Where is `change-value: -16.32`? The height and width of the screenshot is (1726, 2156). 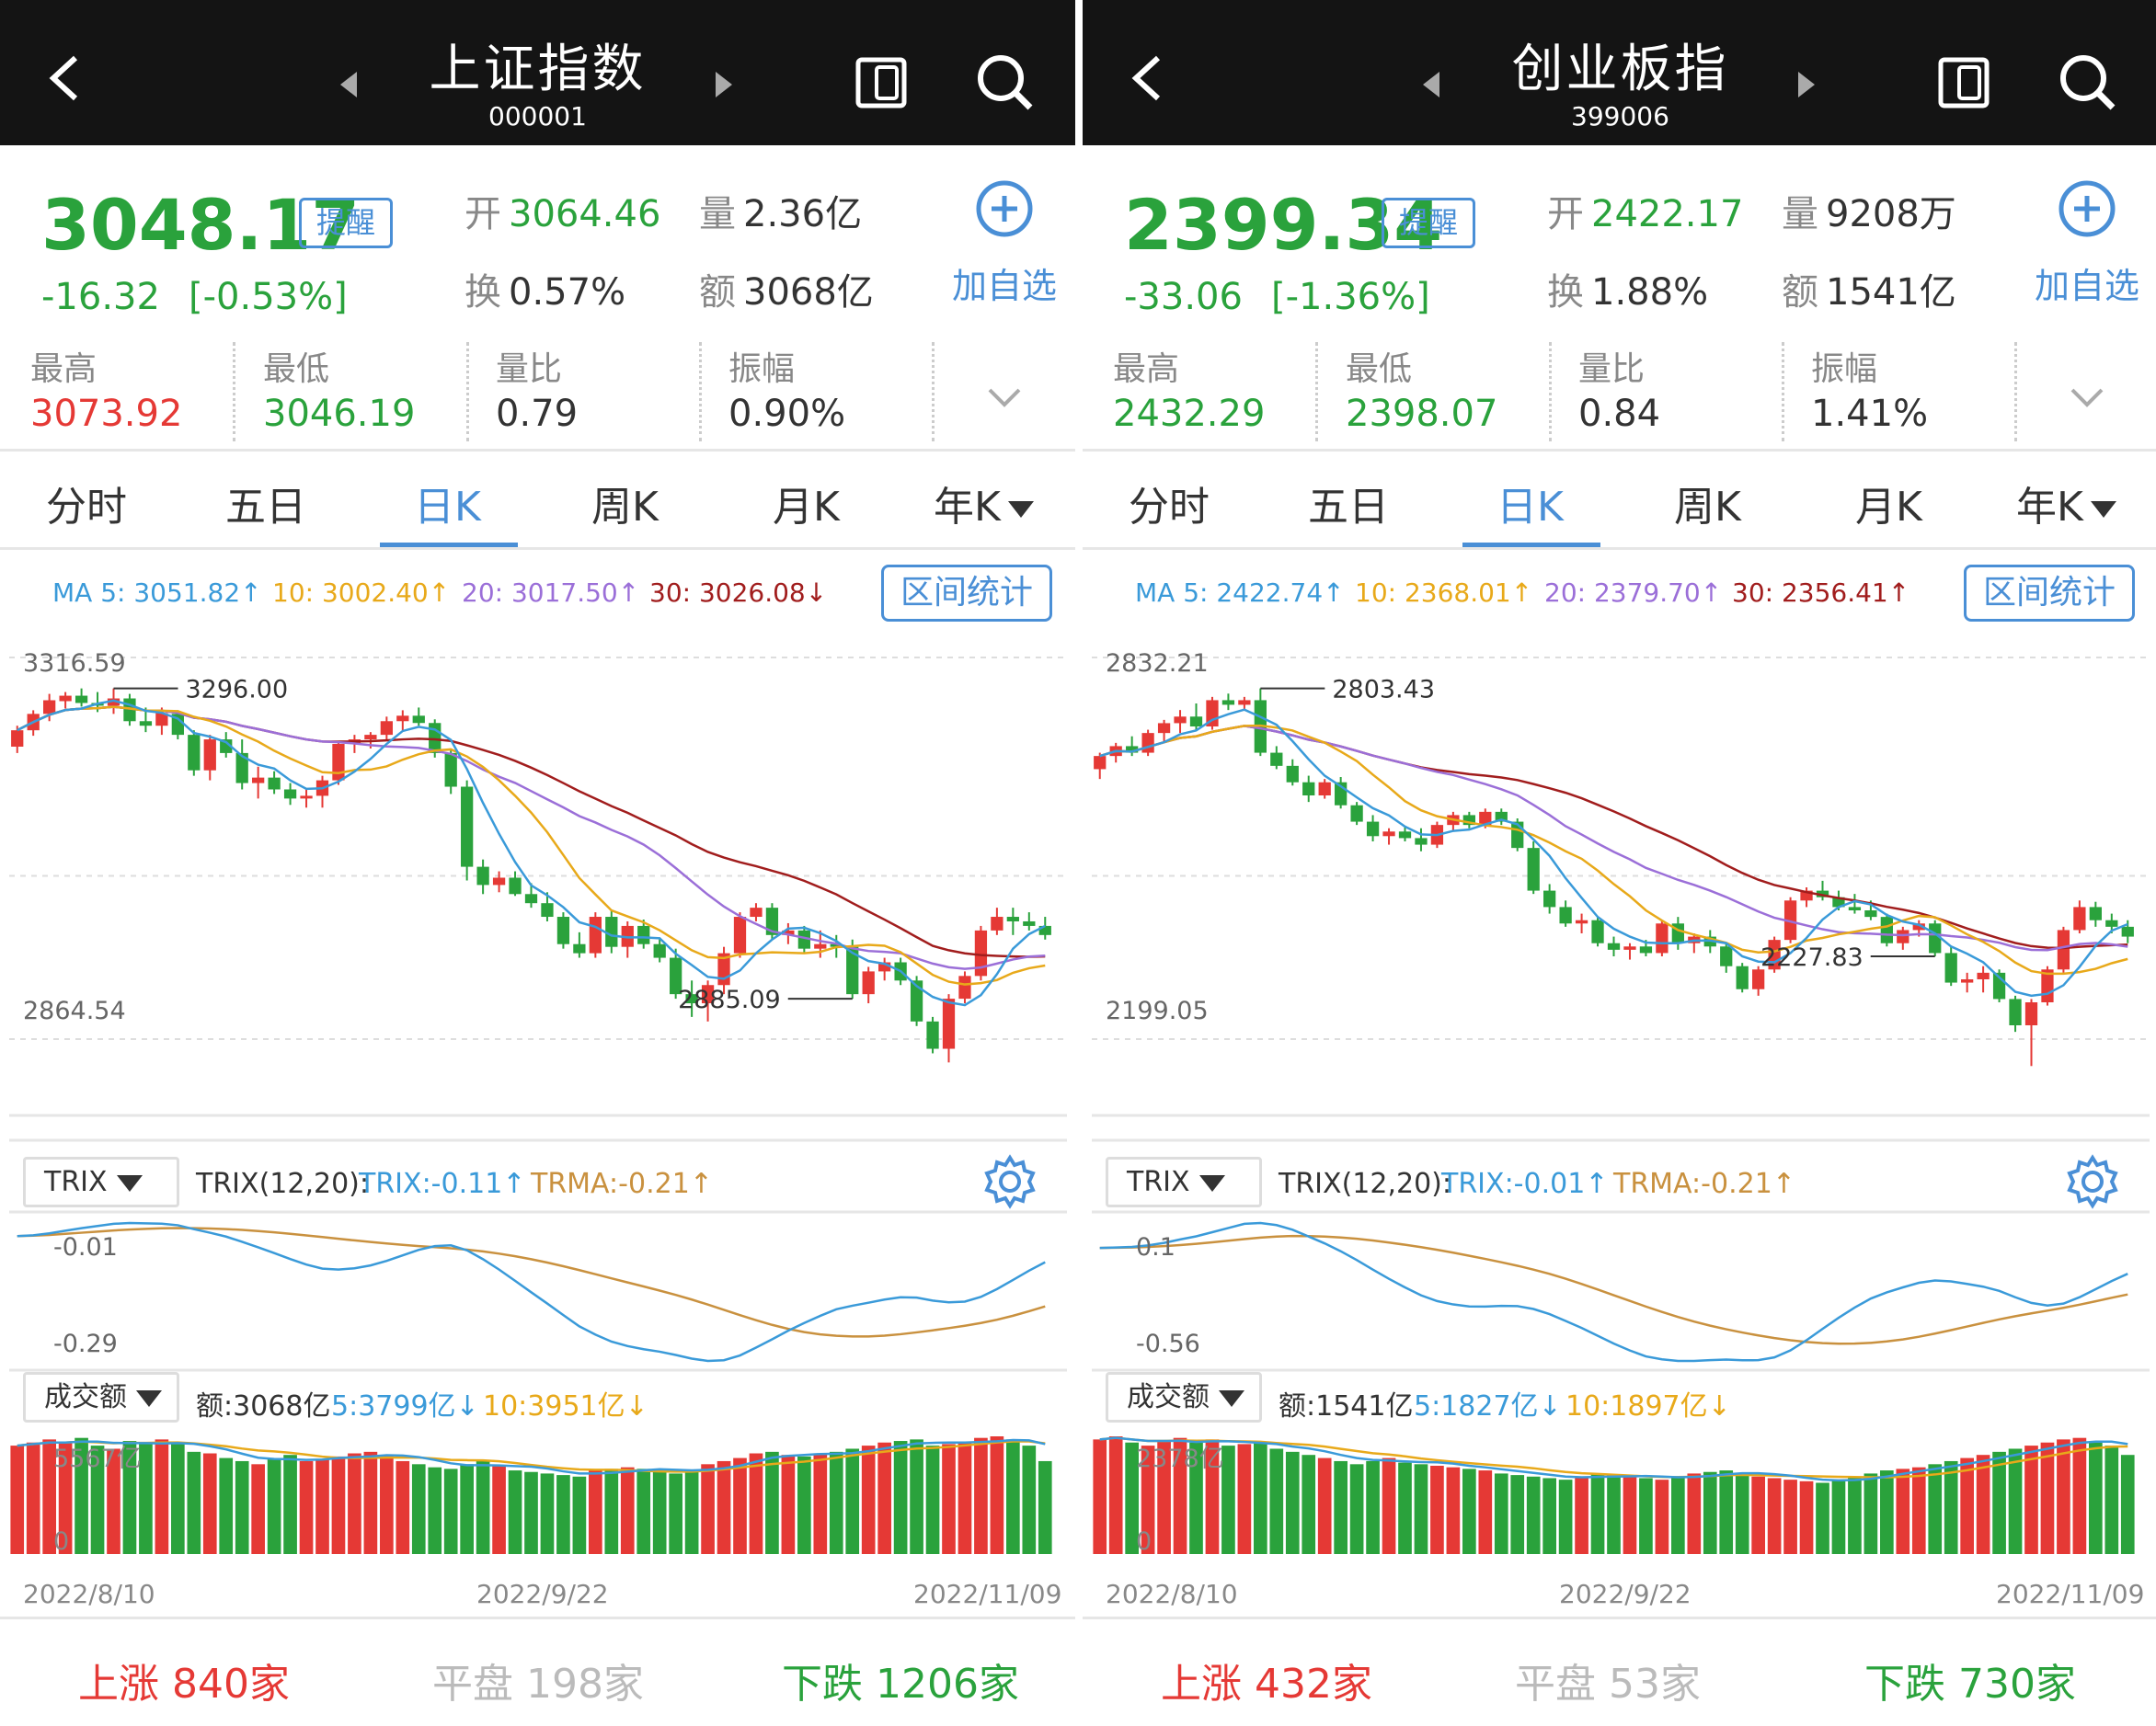
change-value: -16.32 is located at coordinates (100, 297).